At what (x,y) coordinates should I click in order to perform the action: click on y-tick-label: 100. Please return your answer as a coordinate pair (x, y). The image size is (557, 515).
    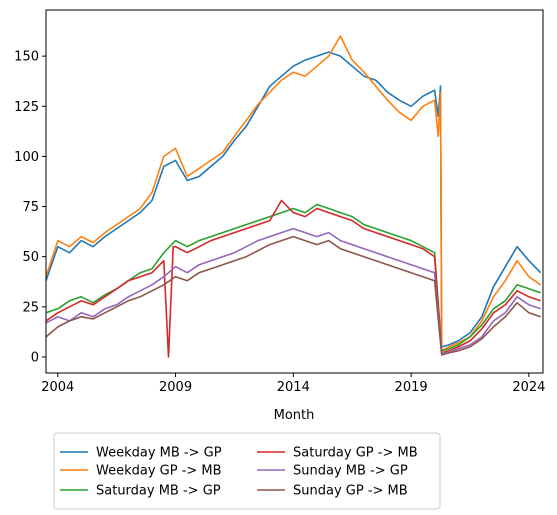
    Looking at the image, I should click on (26, 157).